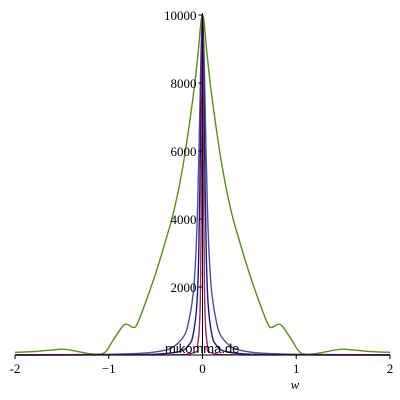  Describe the element at coordinates (202, 348) in the screenshot. I see `watermark: mikomma.de` at that location.